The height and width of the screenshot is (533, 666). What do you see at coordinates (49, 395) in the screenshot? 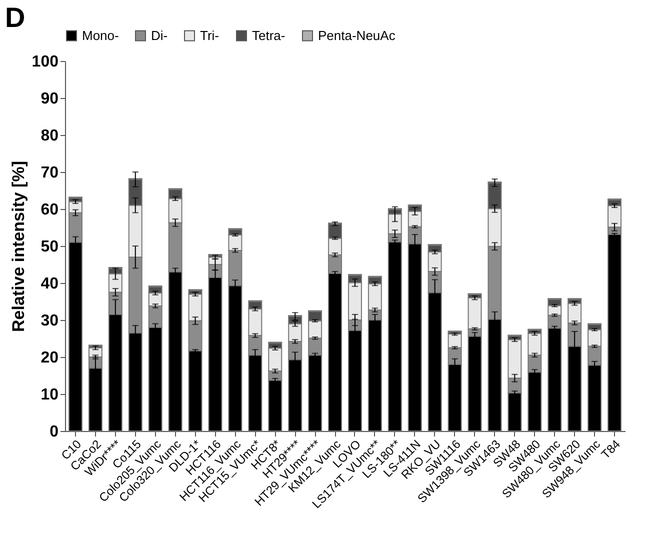
I see `y-tick-label: 10` at bounding box center [49, 395].